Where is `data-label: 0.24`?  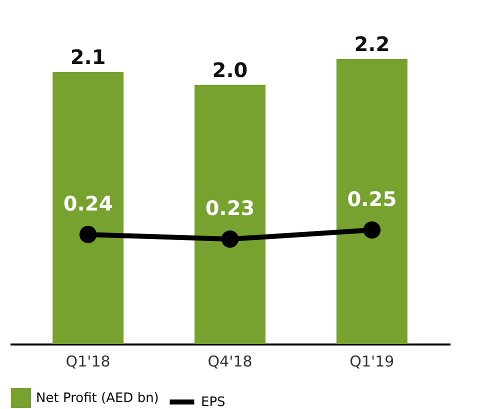 data-label: 0.24 is located at coordinates (88, 204).